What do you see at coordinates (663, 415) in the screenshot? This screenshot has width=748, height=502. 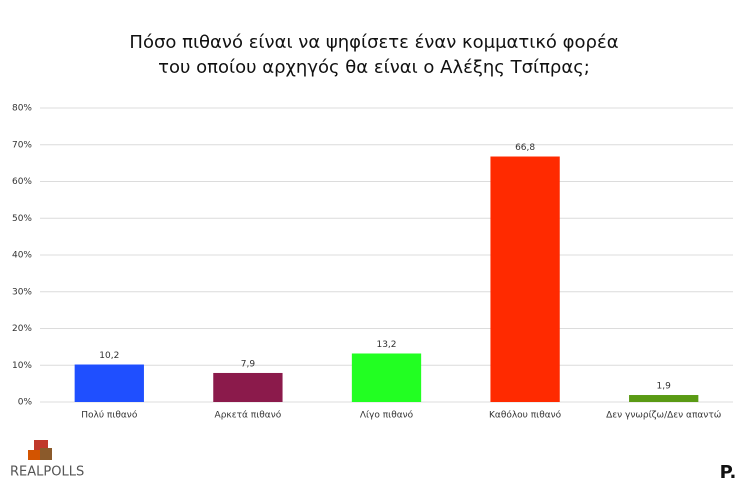 I see `x-tick-label: Δεν γνωρίζω/Δεν απαντώ` at bounding box center [663, 415].